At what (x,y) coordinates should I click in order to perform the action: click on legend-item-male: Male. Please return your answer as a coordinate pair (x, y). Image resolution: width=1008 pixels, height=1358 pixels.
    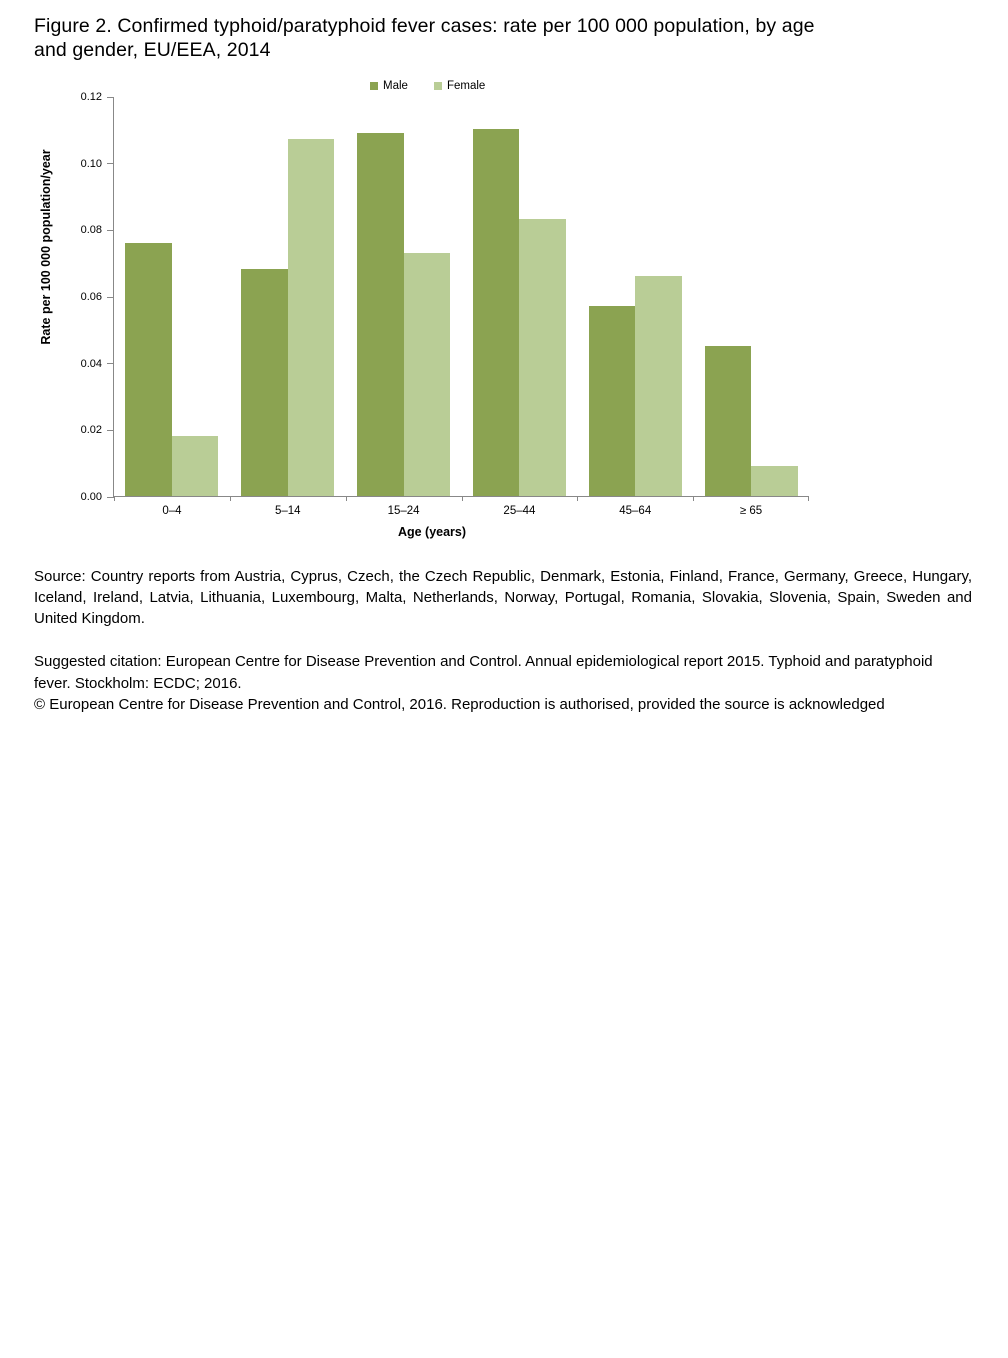
    Looking at the image, I should click on (389, 86).